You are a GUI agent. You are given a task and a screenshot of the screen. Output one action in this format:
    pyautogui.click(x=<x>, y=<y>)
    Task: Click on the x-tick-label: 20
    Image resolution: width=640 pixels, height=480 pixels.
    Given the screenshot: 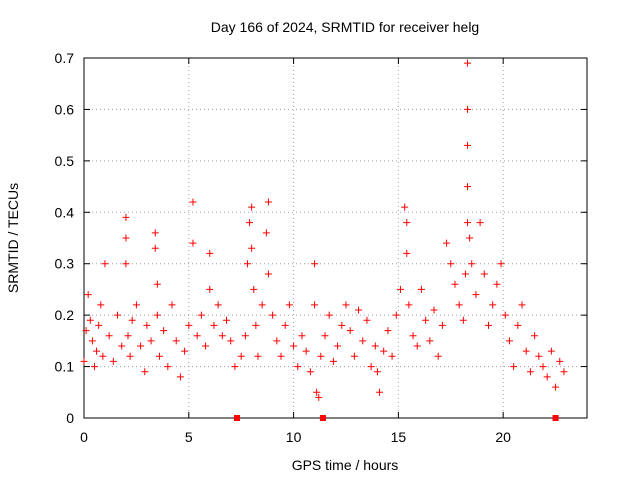 What is the action you would take?
    pyautogui.click(x=503, y=437)
    